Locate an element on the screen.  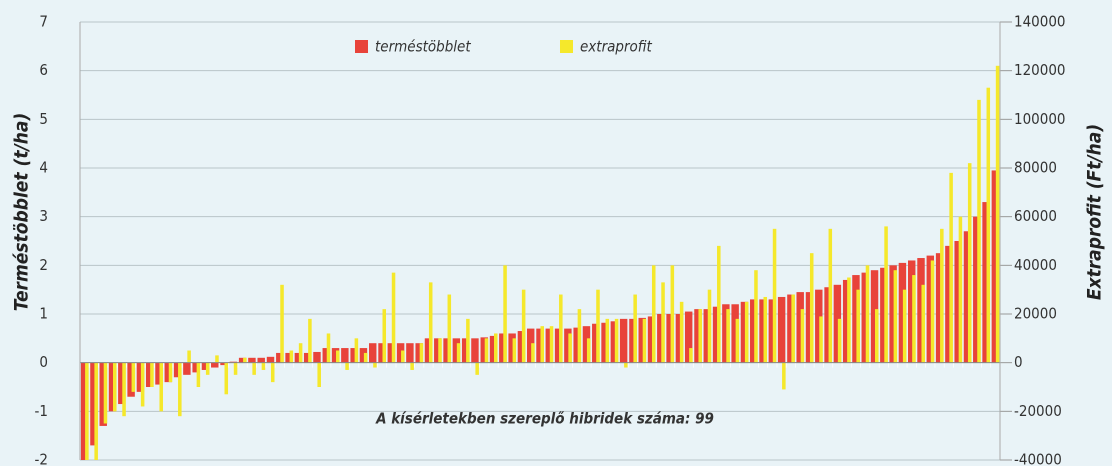
y2-tick-label: 80000 is located at coordinates (1035, 168).